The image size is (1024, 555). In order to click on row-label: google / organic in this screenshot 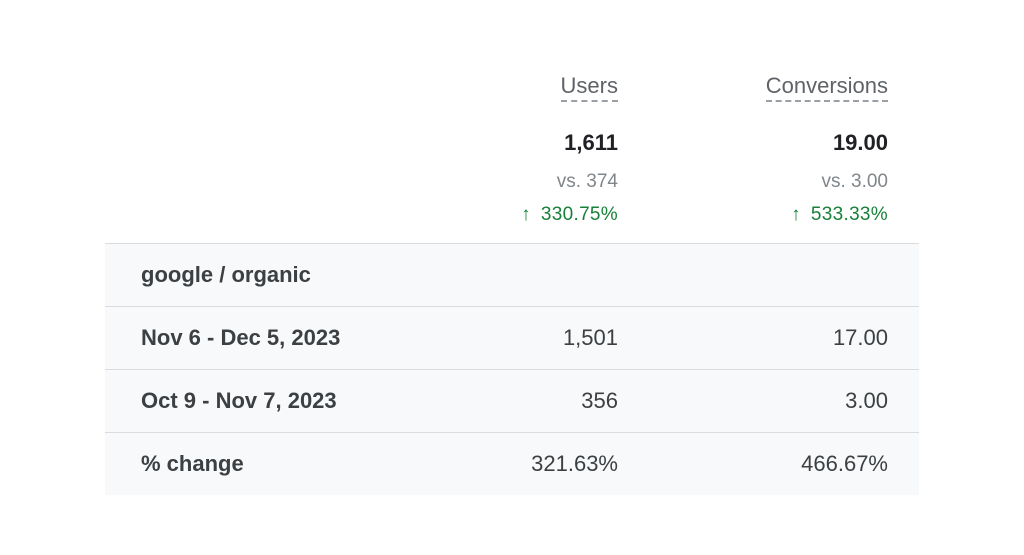, I will do `click(226, 274)`.